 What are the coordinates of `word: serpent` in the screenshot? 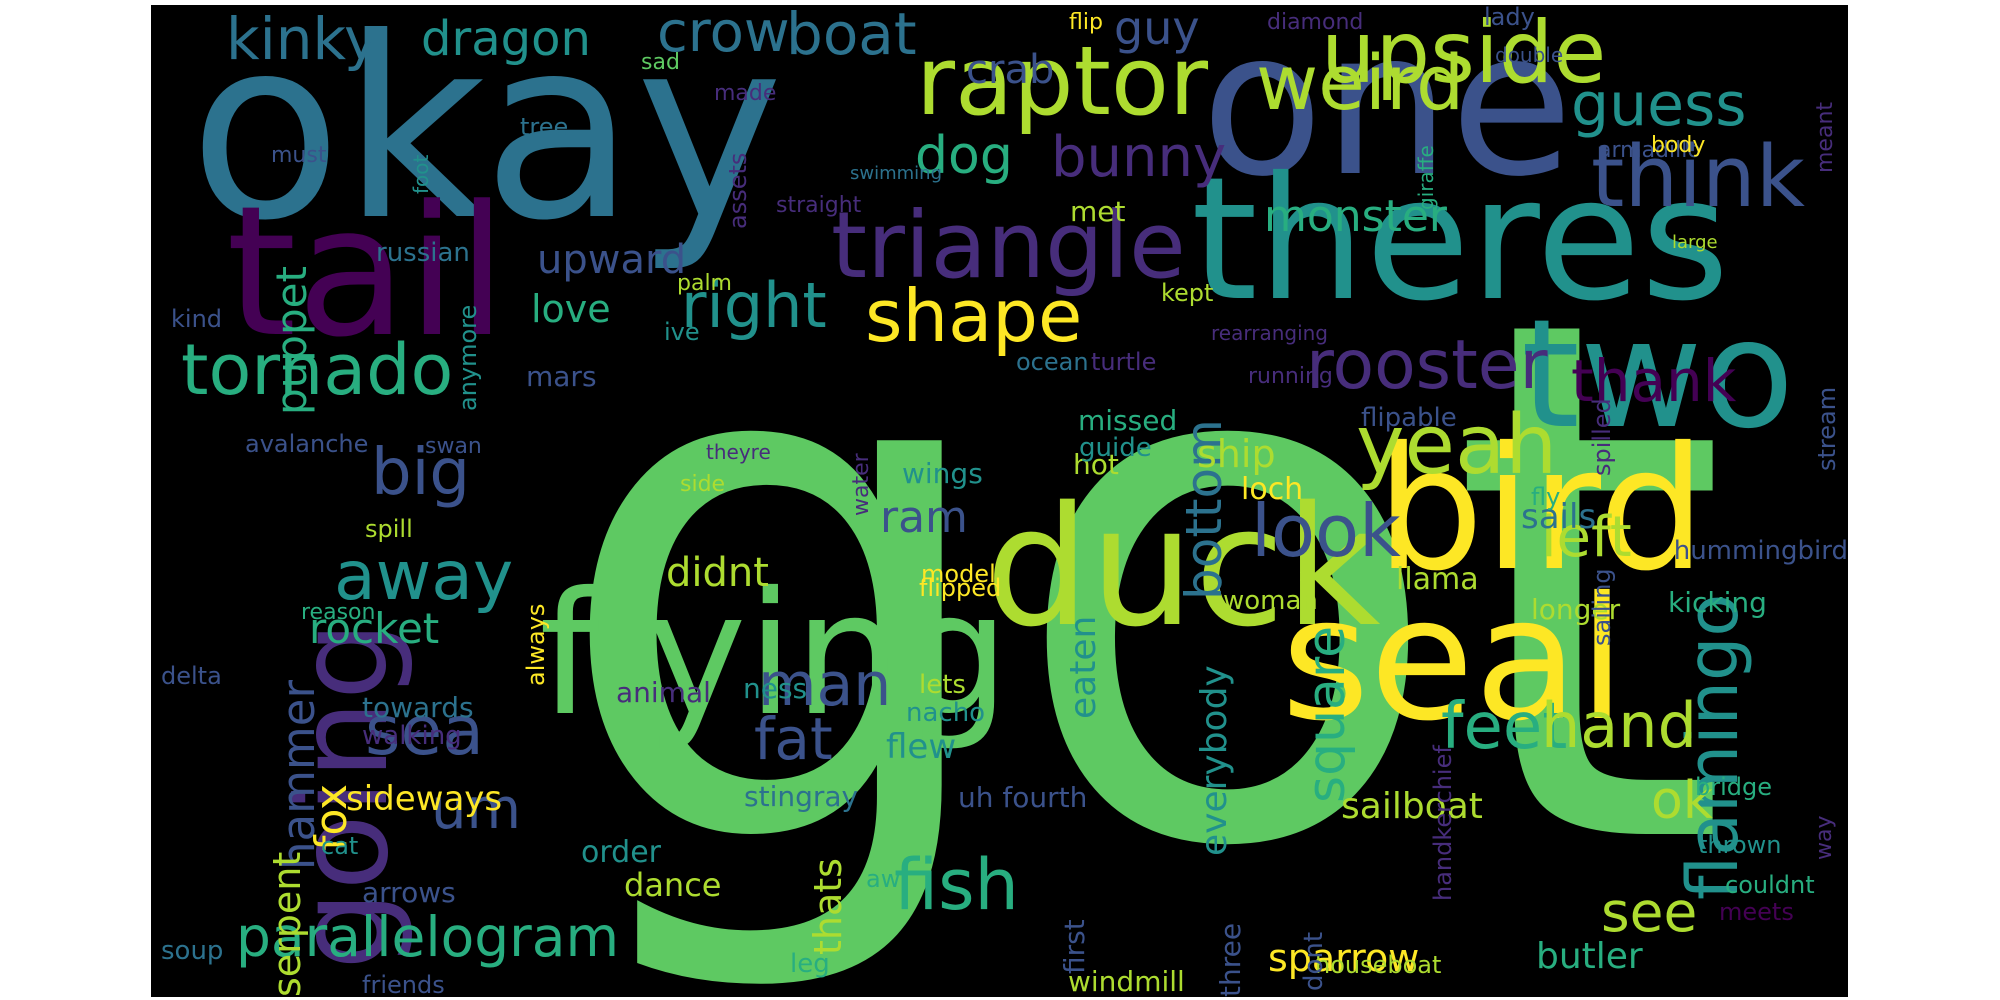 It's located at (287, 924).